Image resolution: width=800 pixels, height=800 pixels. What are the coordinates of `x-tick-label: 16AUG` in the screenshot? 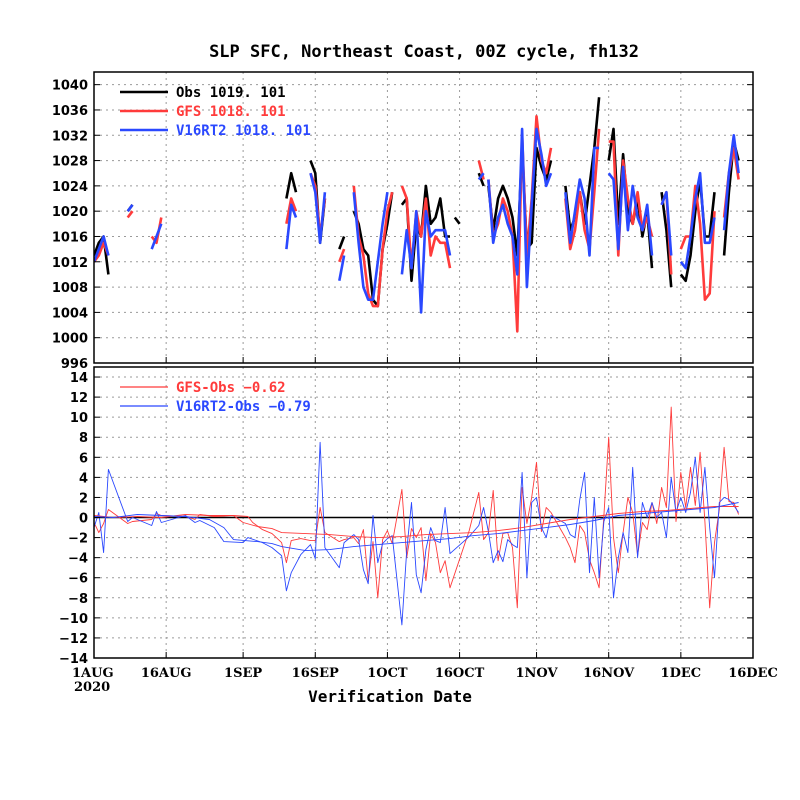 It's located at (166, 673).